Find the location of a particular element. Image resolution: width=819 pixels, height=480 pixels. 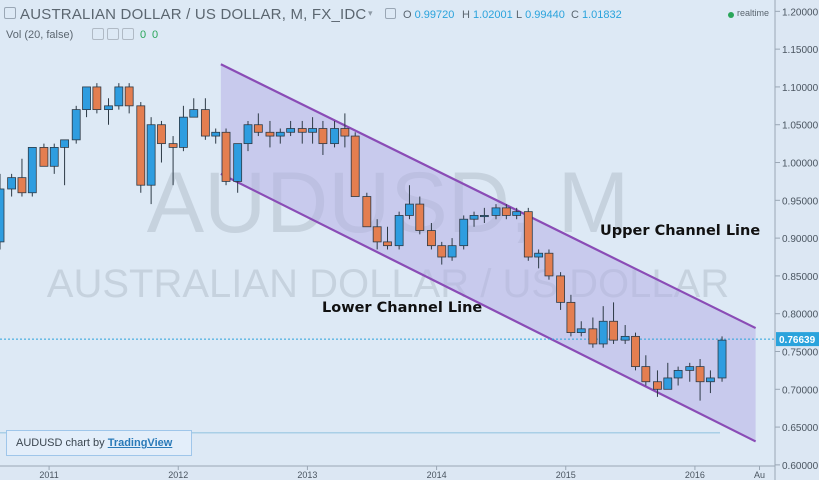

ohlc-high: H 1.02001 is located at coordinates (487, 15).